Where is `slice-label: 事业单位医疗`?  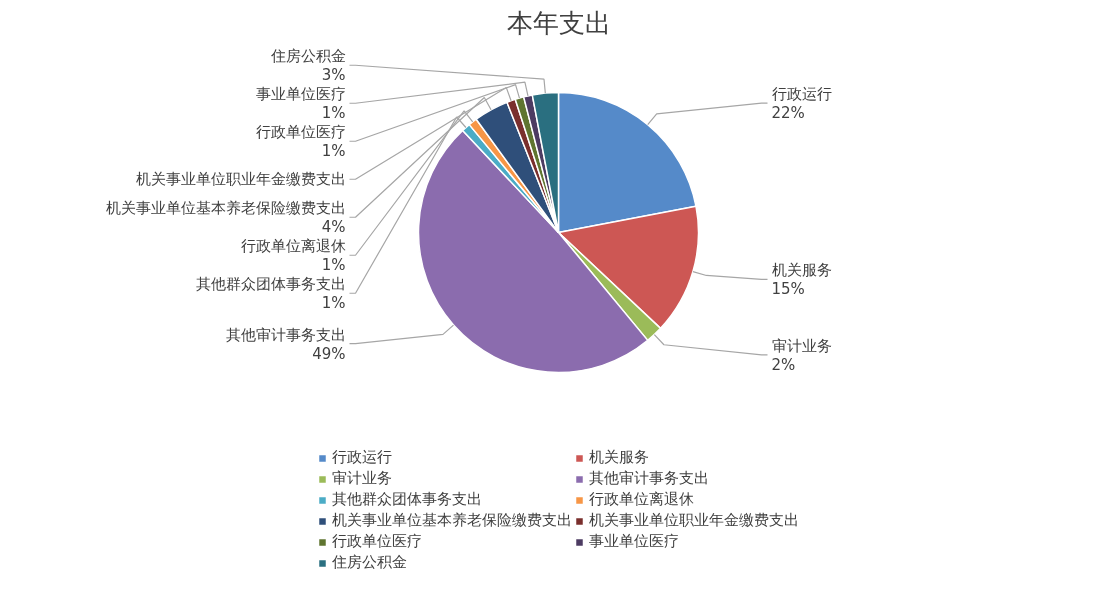 slice-label: 事业单位医疗 is located at coordinates (300, 94).